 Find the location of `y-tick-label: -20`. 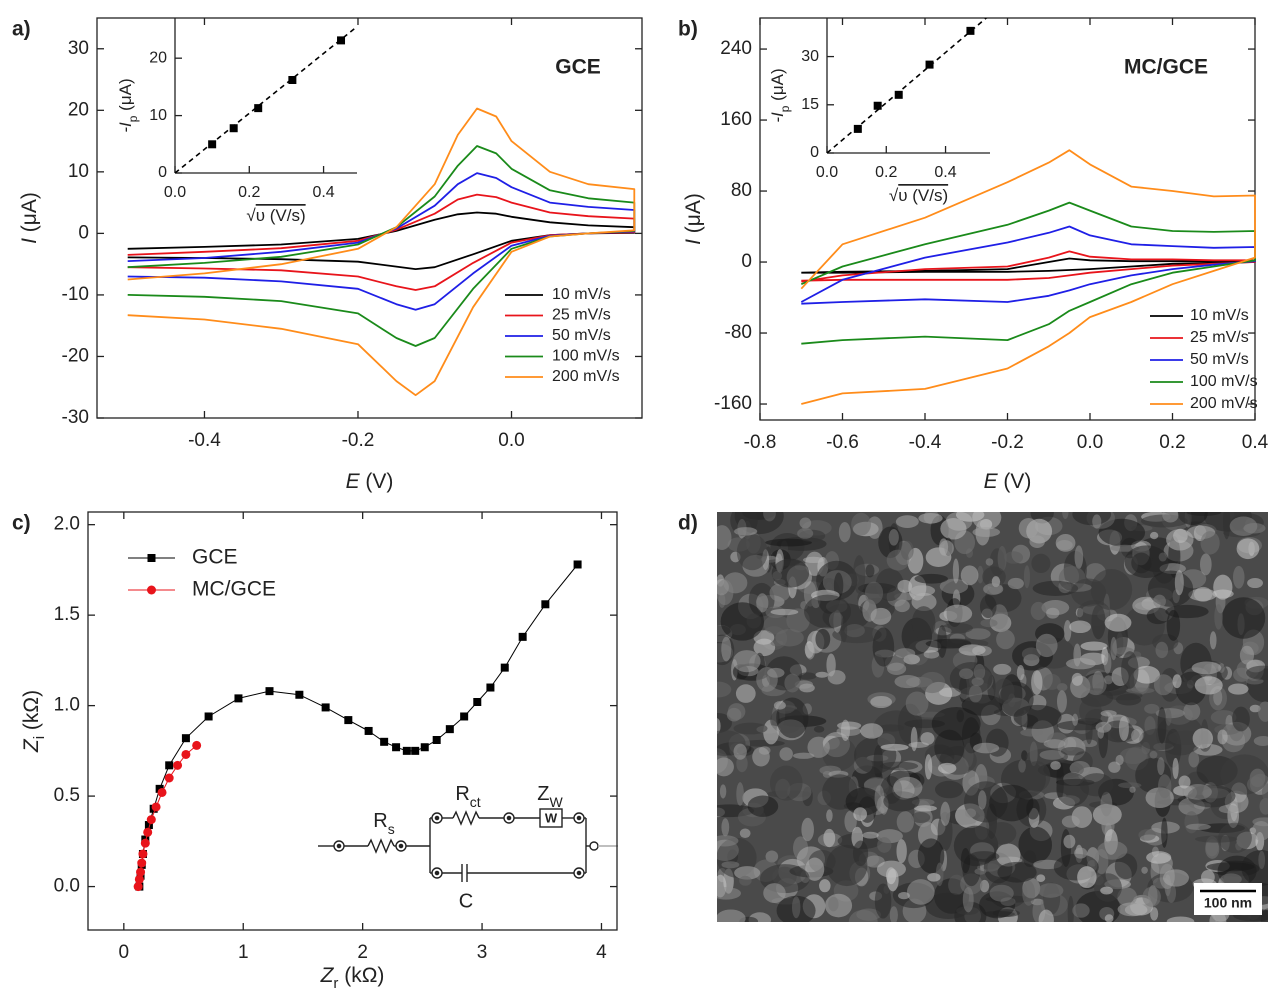

y-tick-label: -20 is located at coordinates (75, 355).